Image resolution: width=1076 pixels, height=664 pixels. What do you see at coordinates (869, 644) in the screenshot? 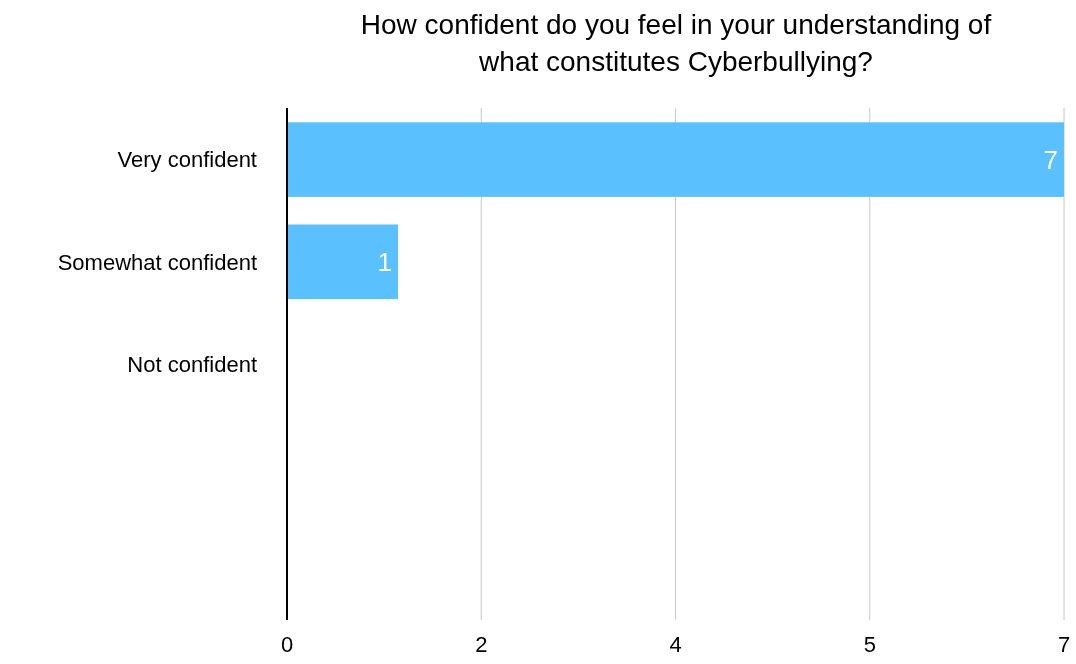
I see `x-tick-label: 5` at bounding box center [869, 644].